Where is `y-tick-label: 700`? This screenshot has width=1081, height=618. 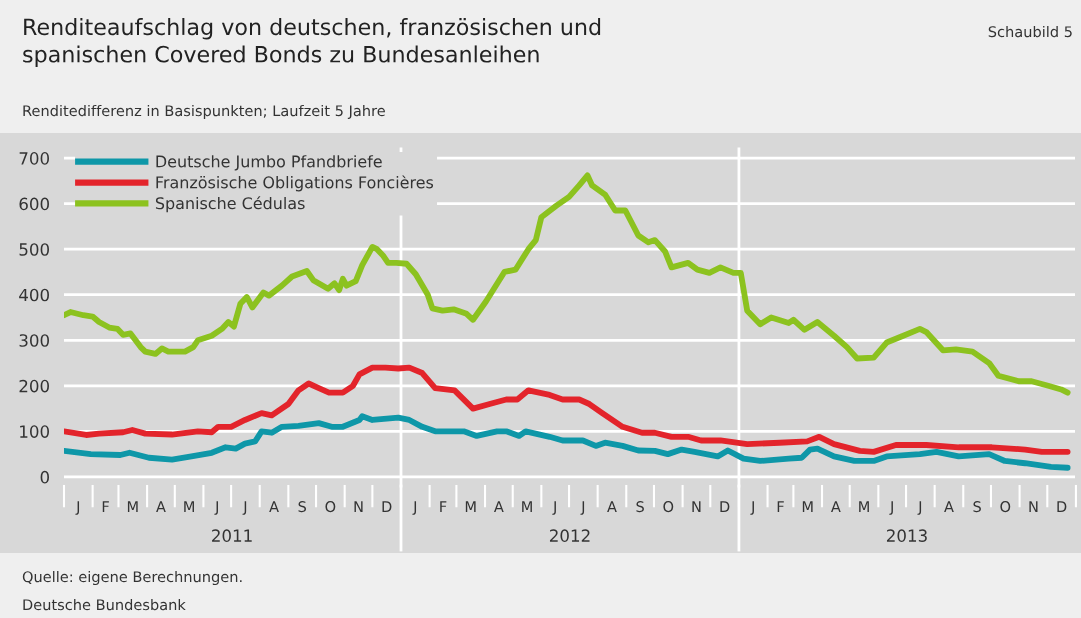 y-tick-label: 700 is located at coordinates (34, 158).